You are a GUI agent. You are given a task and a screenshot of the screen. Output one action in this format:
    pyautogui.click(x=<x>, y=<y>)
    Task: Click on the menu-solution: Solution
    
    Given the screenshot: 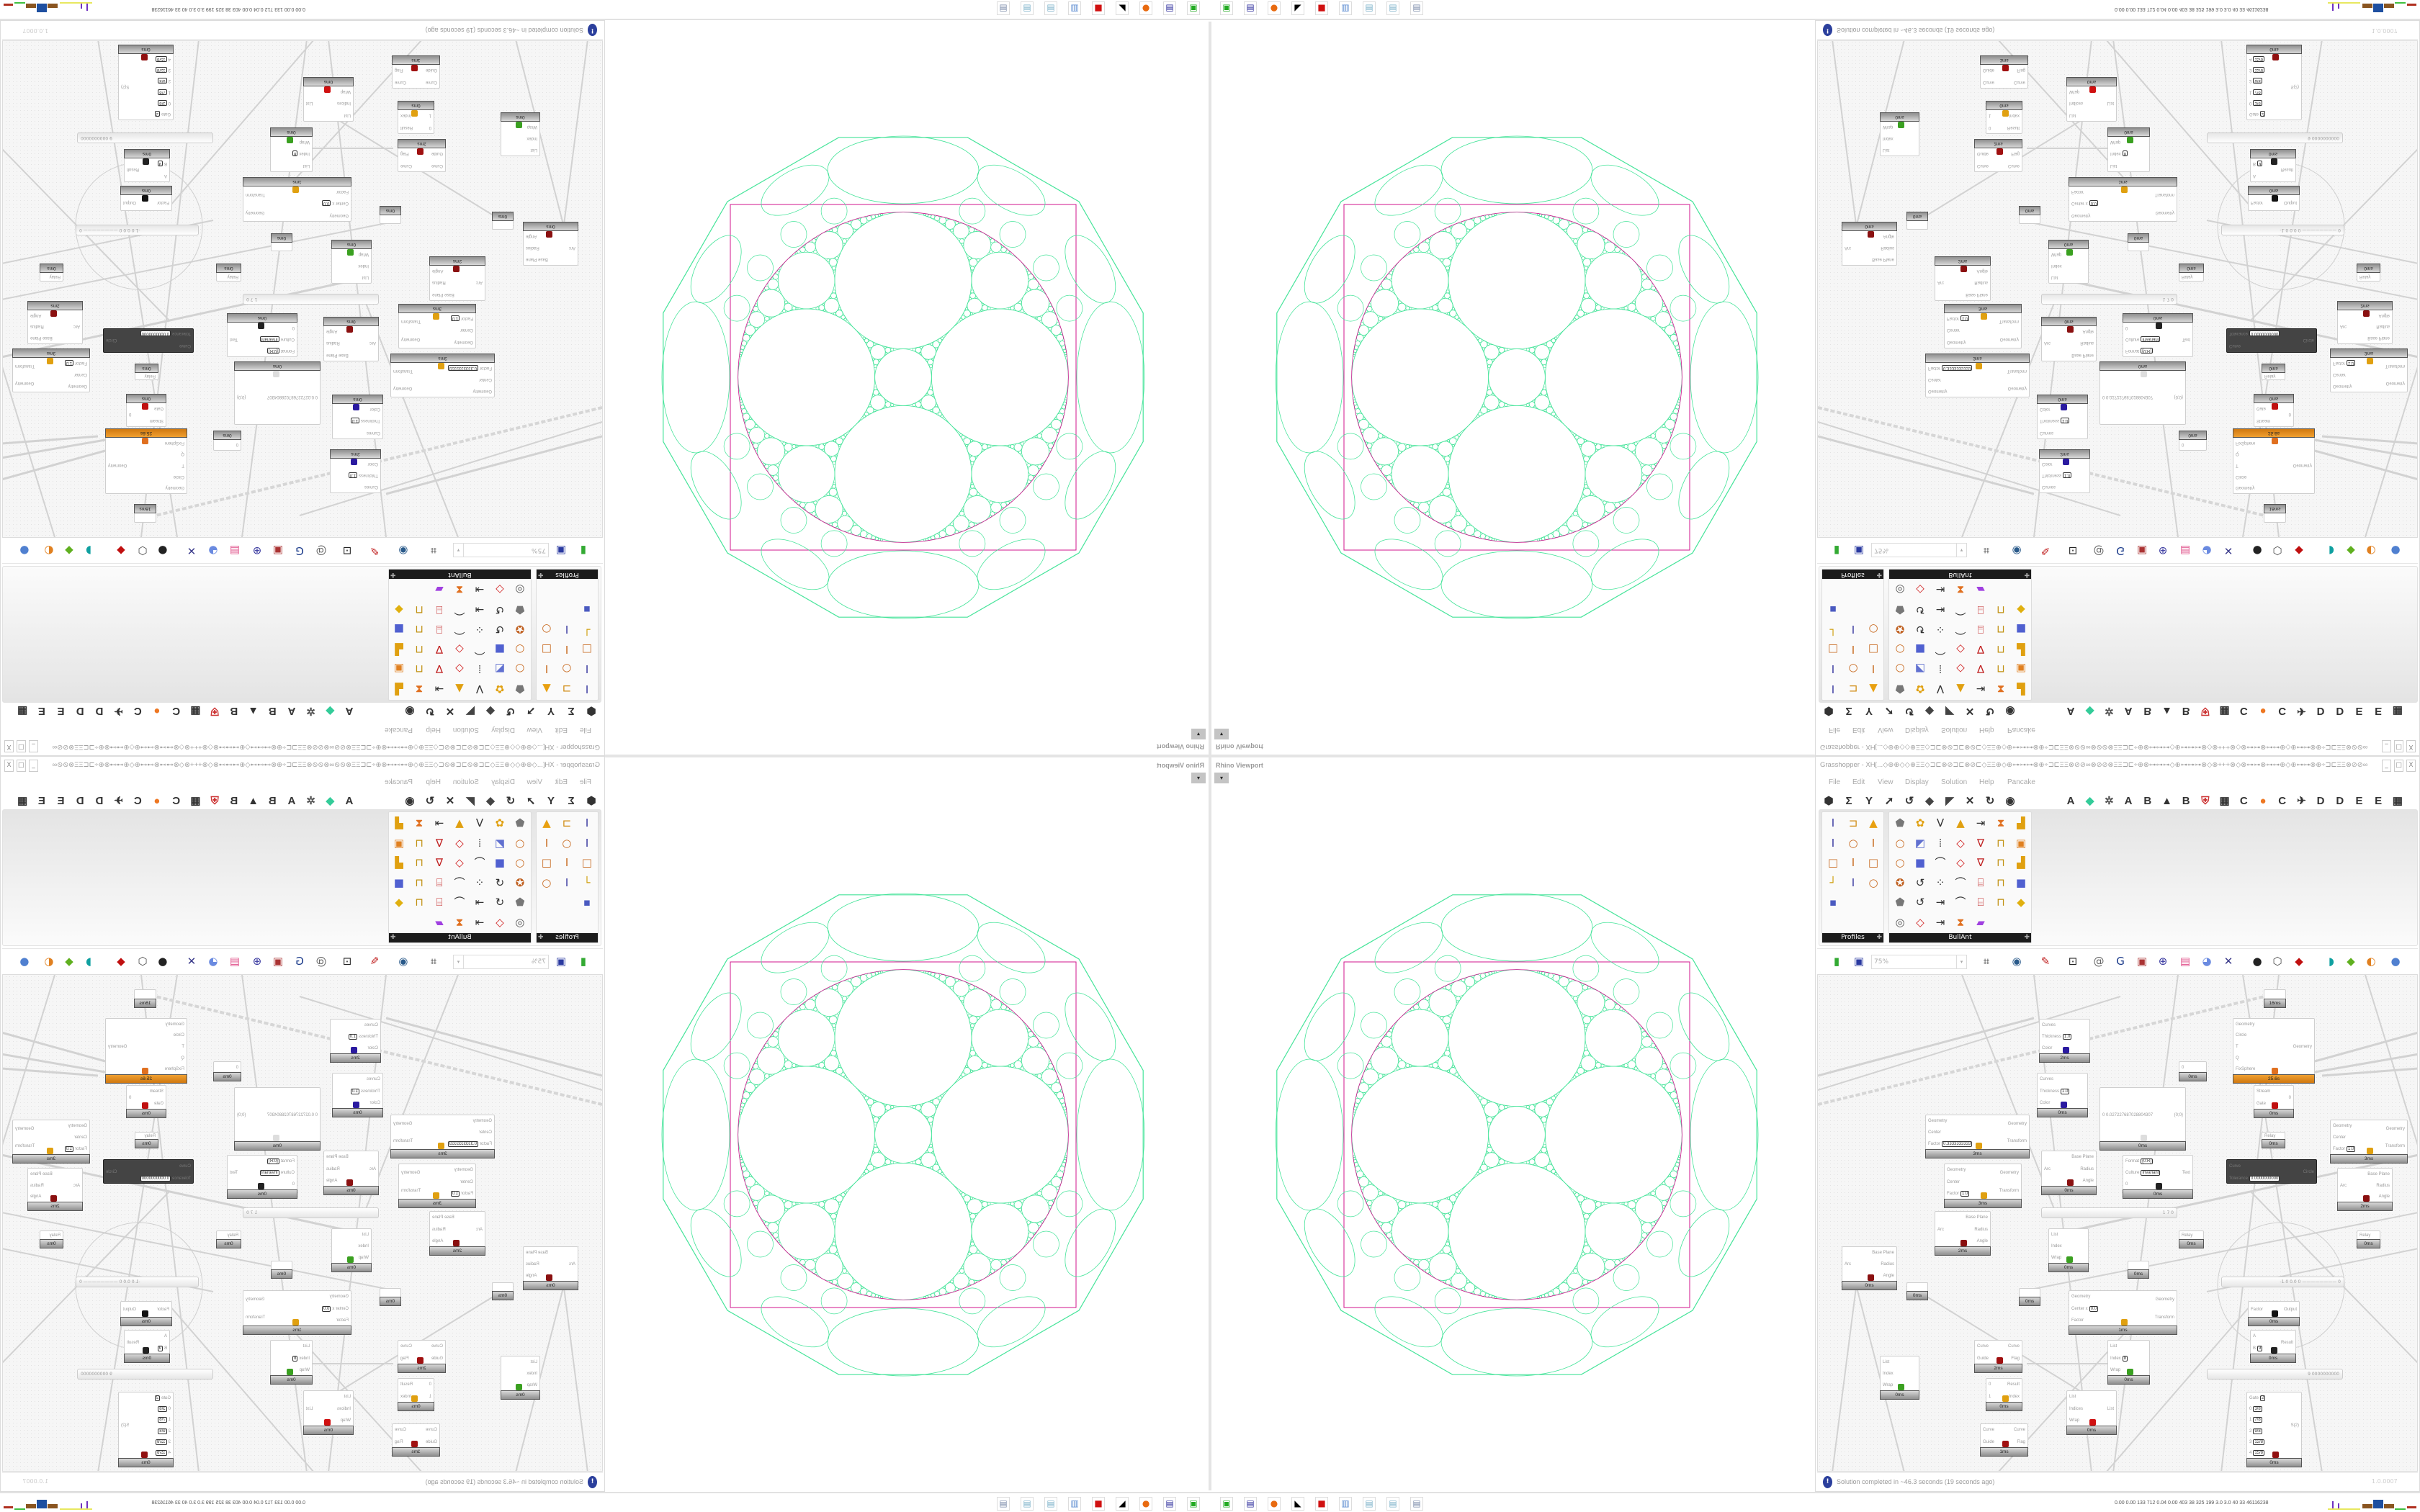 What is the action you would take?
    pyautogui.click(x=1954, y=782)
    